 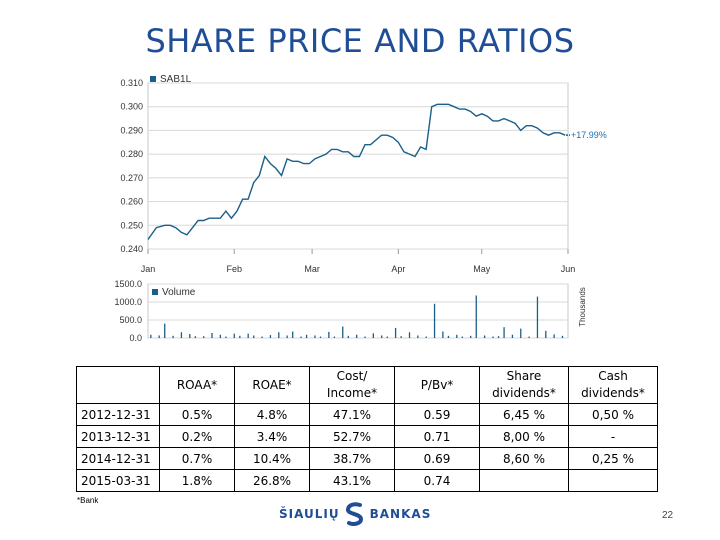 I want to click on table-row: 2015-03-31 1.8% 26.8% 43.1% 0.74, so click(x=367, y=480).